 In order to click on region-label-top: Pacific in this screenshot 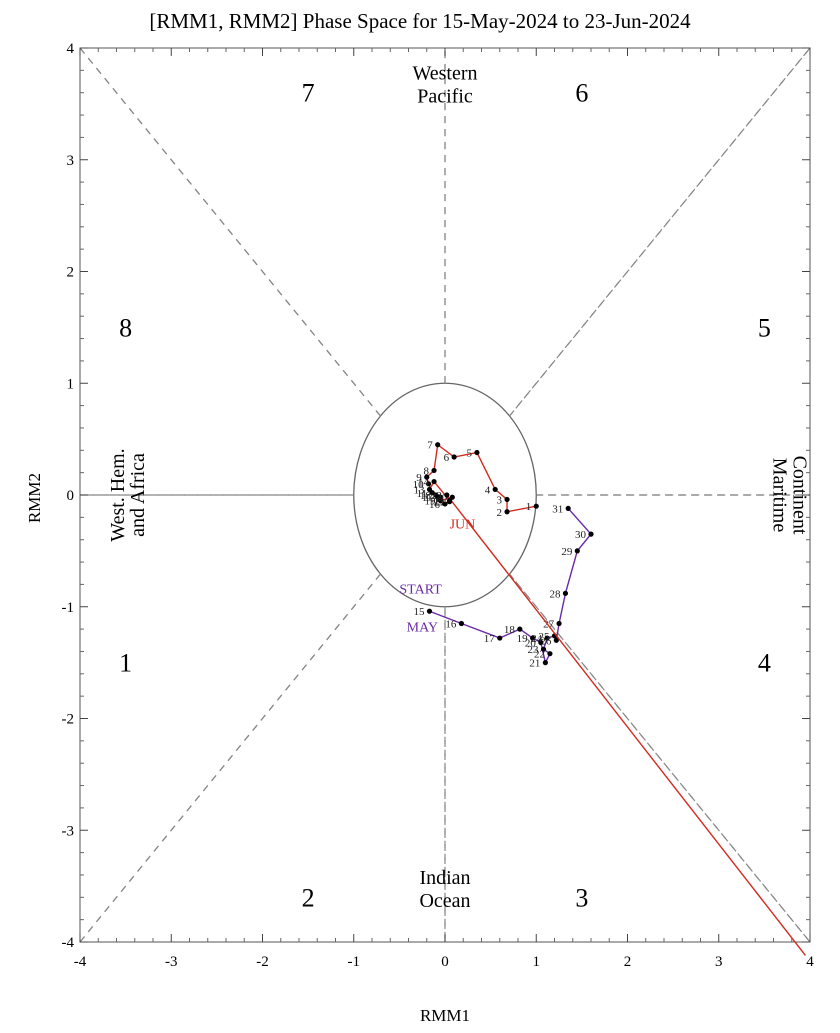, I will do `click(445, 96)`.